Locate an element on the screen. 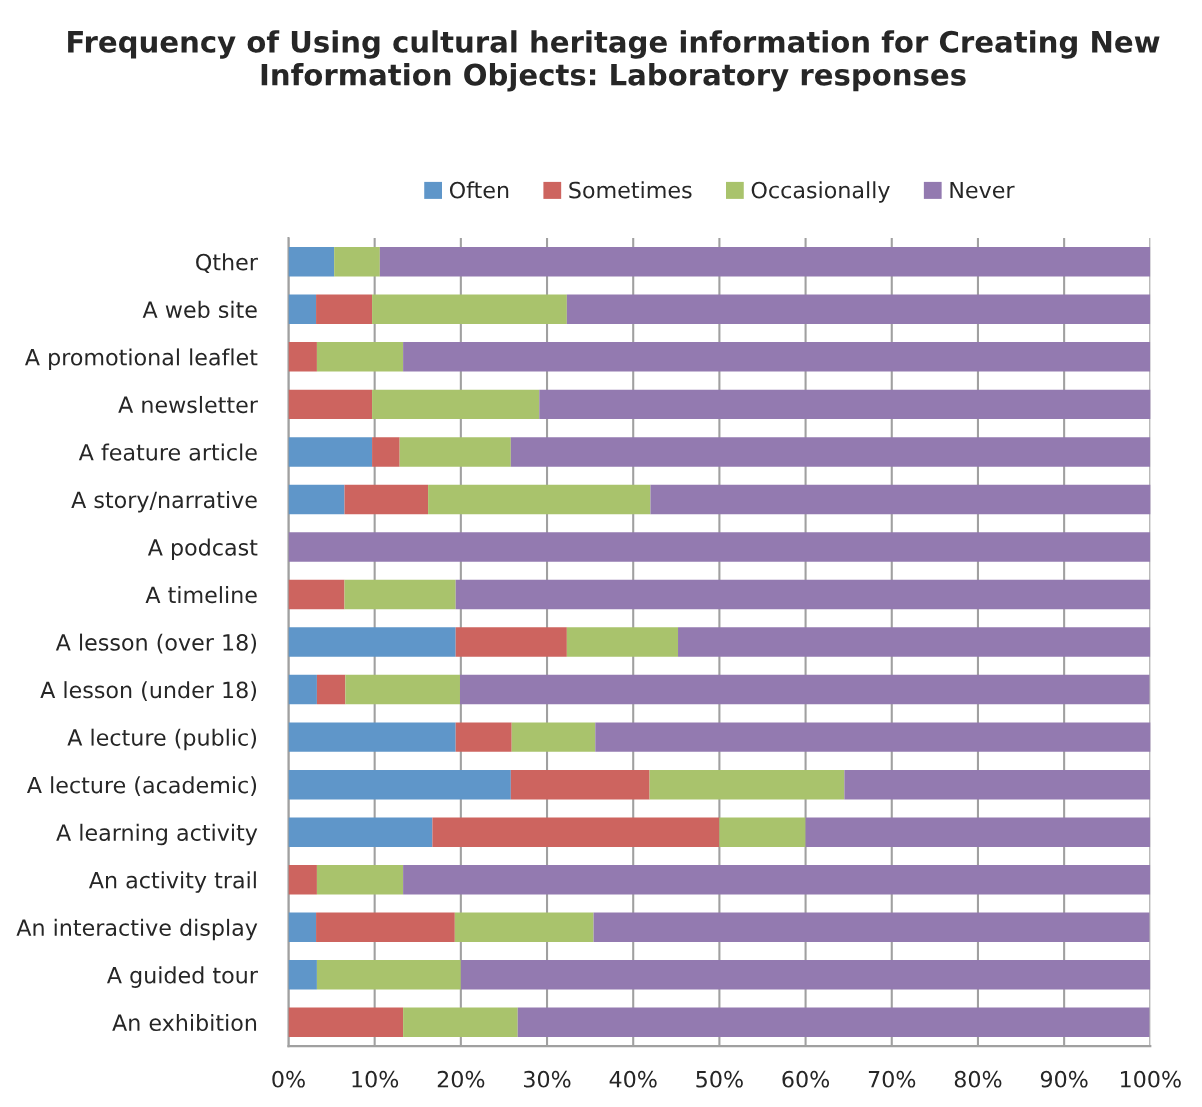 The image size is (1202, 1107). chart-title: Frequency of Using cultural heritage information for Creating New Information Objects: Laboratory responses is located at coordinates (614, 61).